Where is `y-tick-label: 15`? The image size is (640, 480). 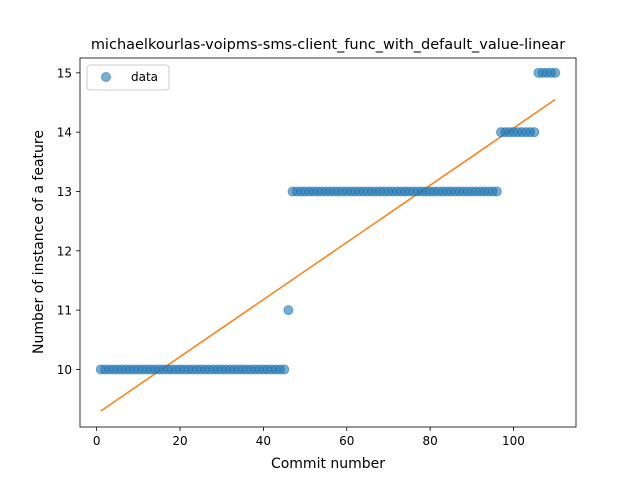 y-tick-label: 15 is located at coordinates (64, 73).